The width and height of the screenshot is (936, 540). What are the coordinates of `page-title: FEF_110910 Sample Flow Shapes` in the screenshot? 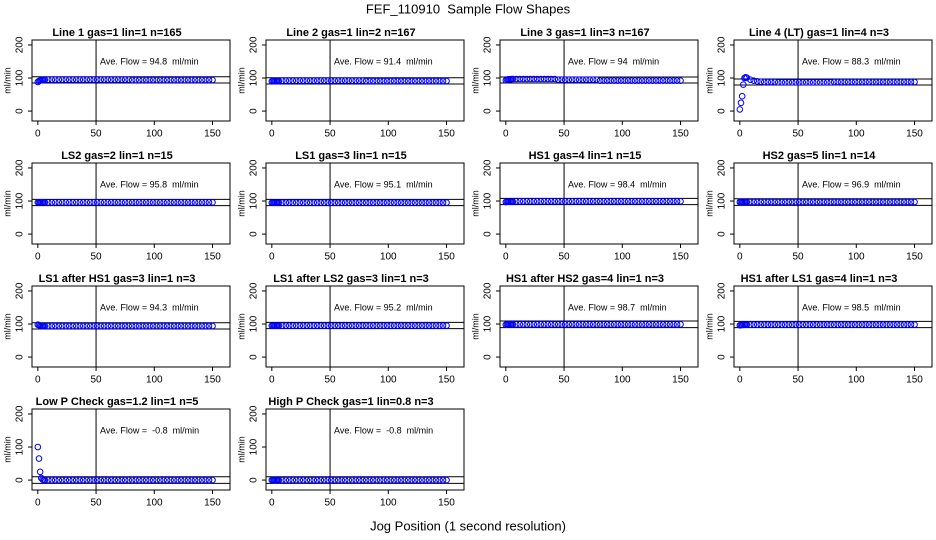 It's located at (468, 8).